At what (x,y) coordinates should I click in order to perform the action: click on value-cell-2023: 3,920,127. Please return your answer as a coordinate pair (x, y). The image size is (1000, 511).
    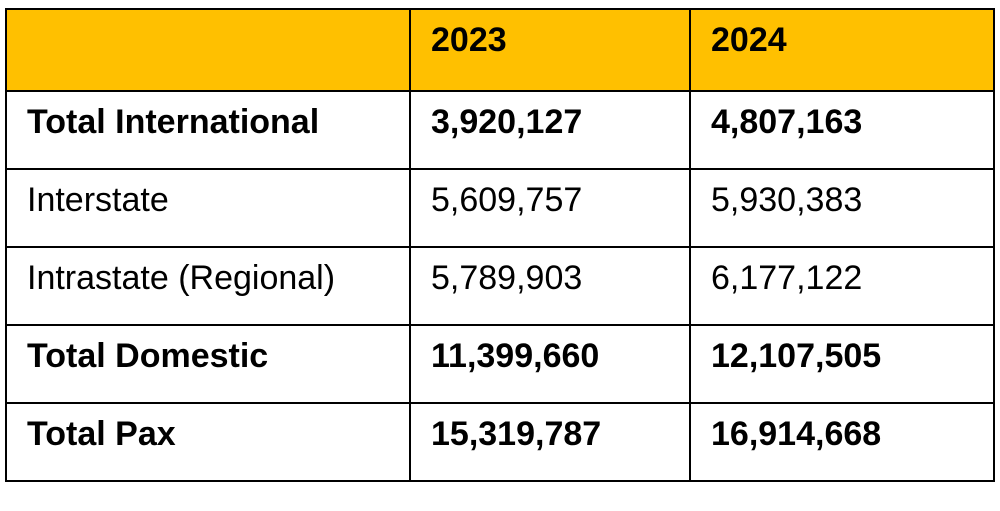
    Looking at the image, I should click on (550, 130).